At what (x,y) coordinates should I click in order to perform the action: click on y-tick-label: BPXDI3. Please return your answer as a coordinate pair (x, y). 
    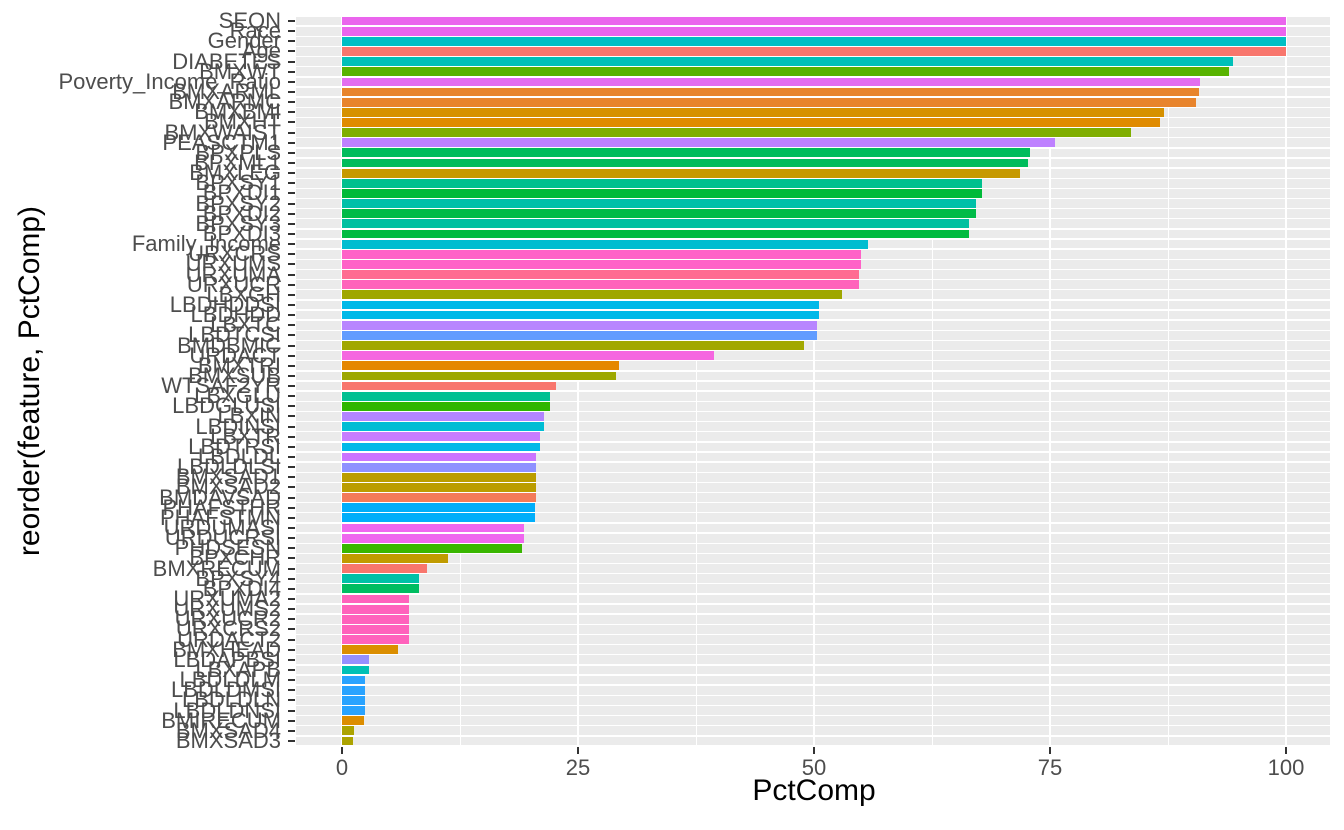
    Looking at the image, I should click on (241, 233).